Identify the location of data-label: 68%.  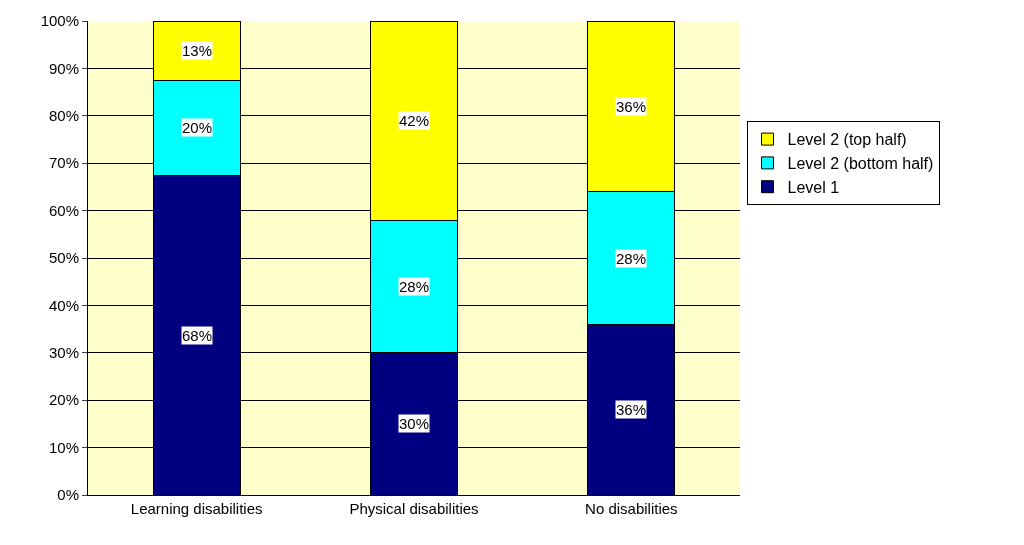
(197, 335).